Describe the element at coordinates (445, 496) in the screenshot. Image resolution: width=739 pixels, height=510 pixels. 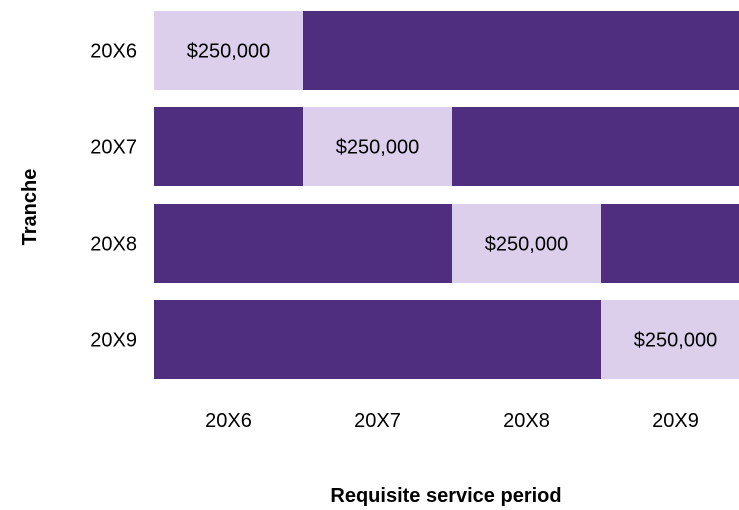
I see `x-axis-title: Requisite service period` at that location.